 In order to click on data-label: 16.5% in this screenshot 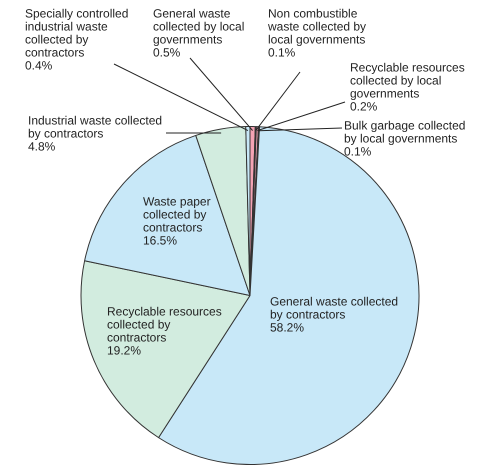, I will do `click(160, 240)`.